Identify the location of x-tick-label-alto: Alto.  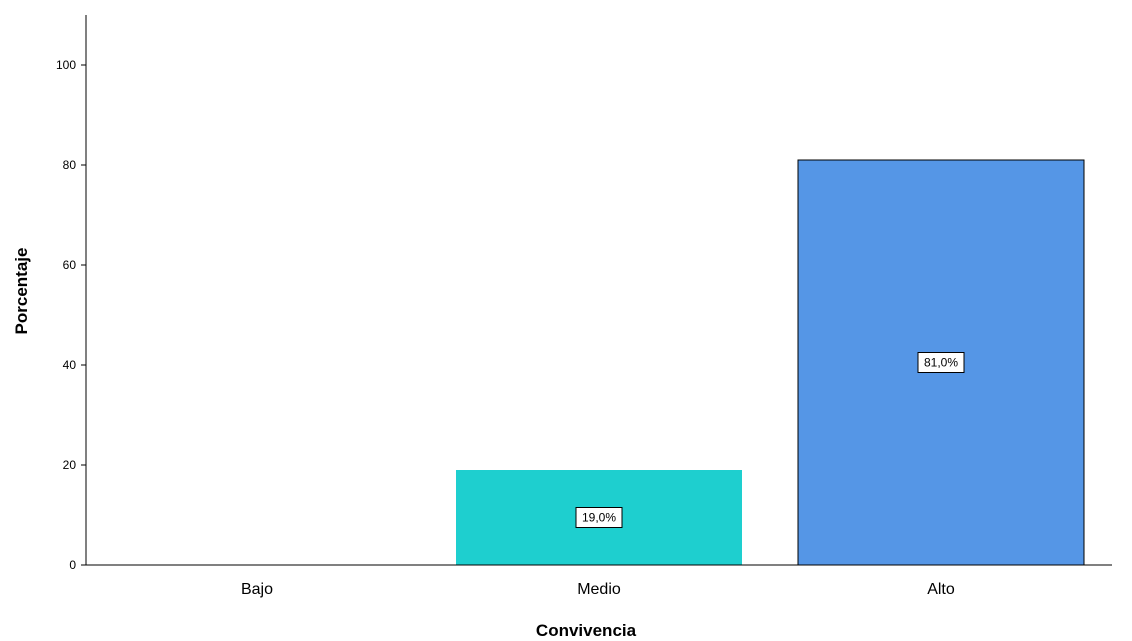
(941, 589).